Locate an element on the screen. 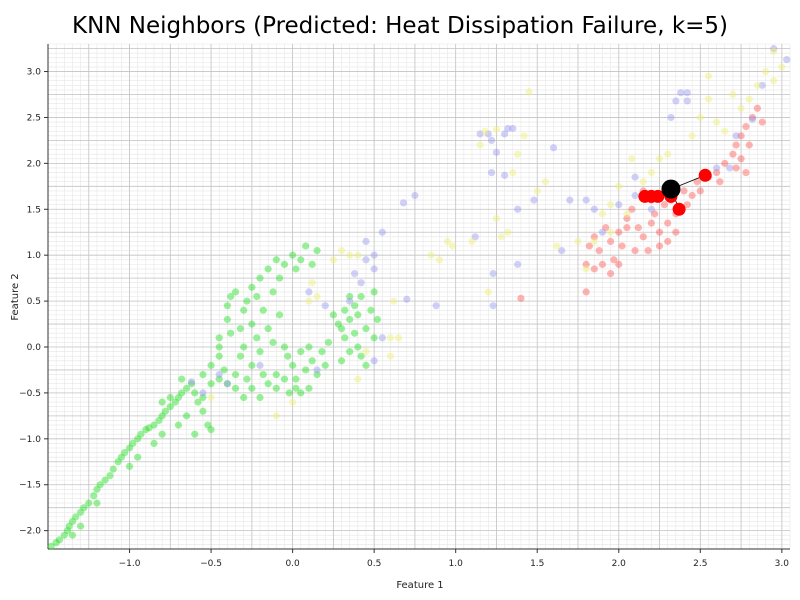  neighbor-point is located at coordinates (679, 209).